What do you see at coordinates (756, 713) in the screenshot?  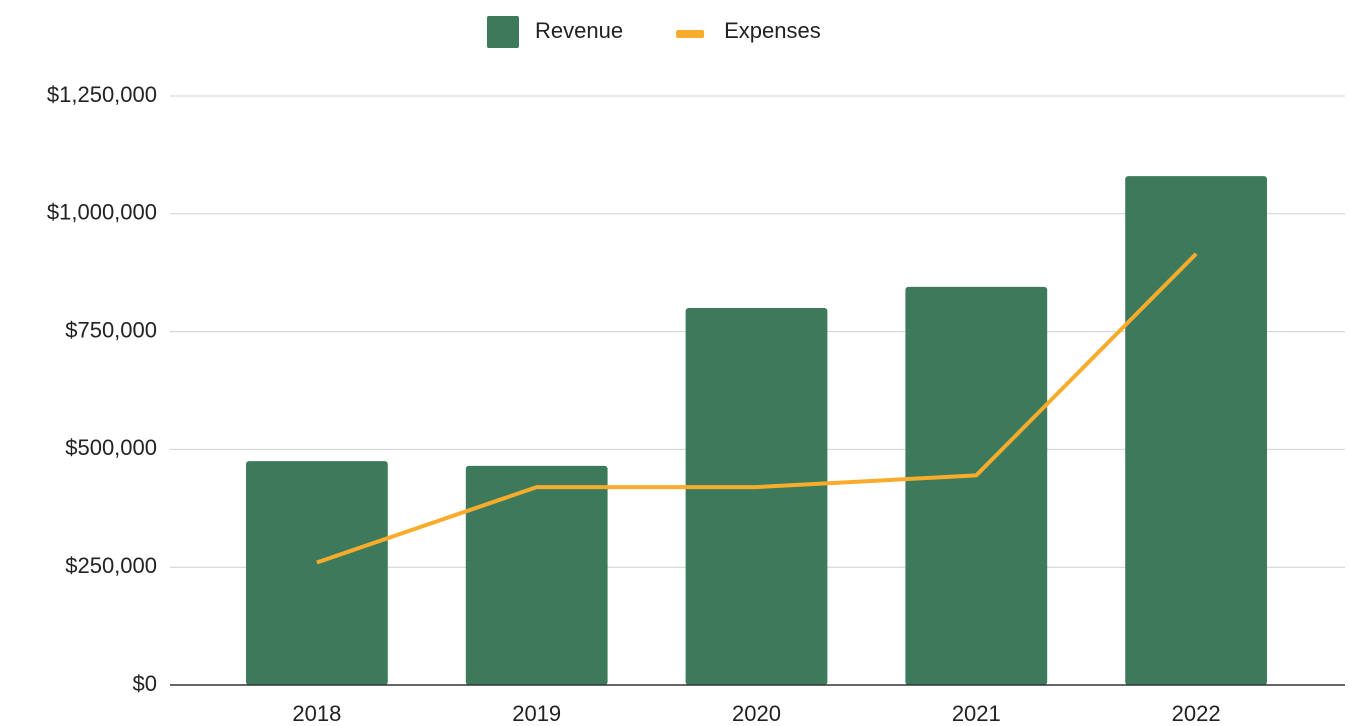 I see `x-tick-label: 2020` at bounding box center [756, 713].